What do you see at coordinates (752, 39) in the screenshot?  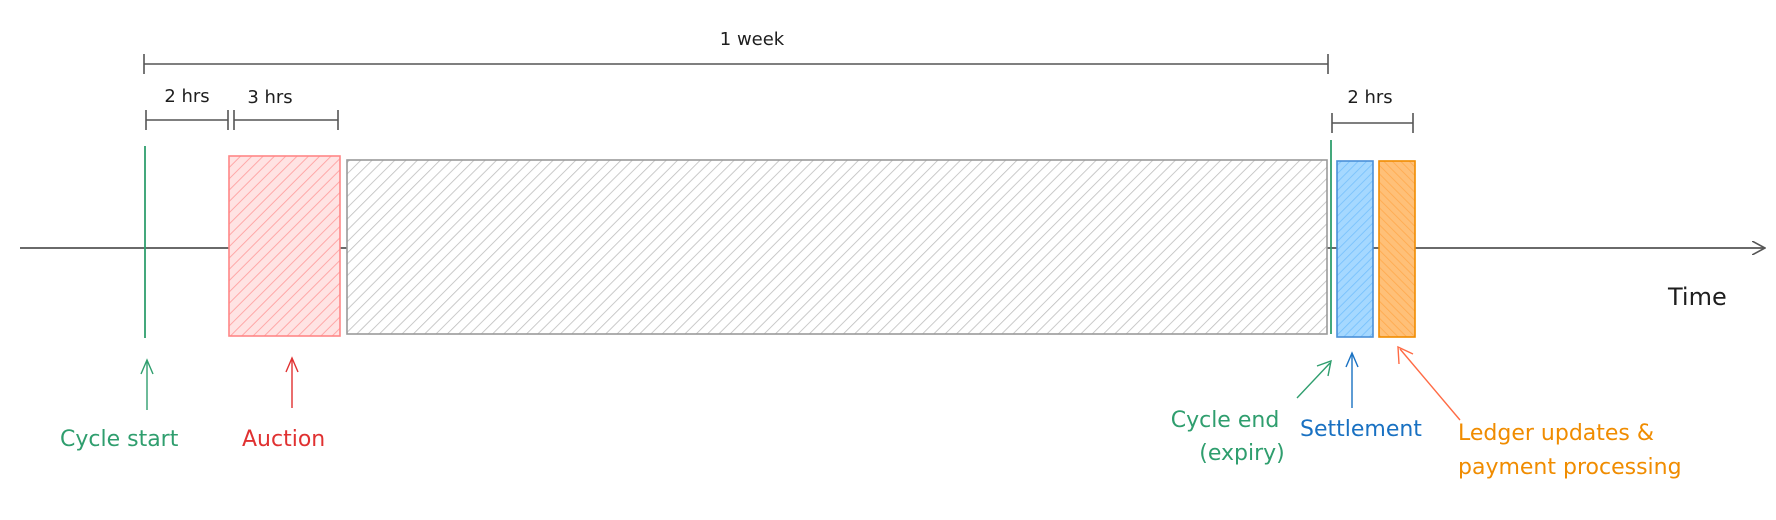 I see `week-duration-label: 1 week` at bounding box center [752, 39].